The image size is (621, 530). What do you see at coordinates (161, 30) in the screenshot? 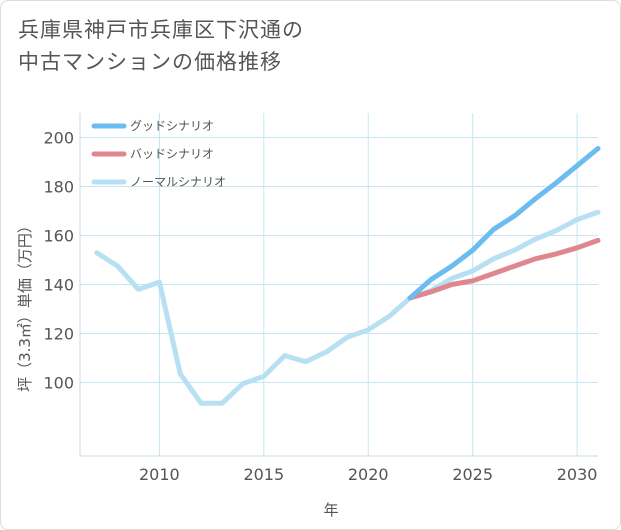
I see `title-line-1: 兵庫県神戸市兵庫区下沢通の` at bounding box center [161, 30].